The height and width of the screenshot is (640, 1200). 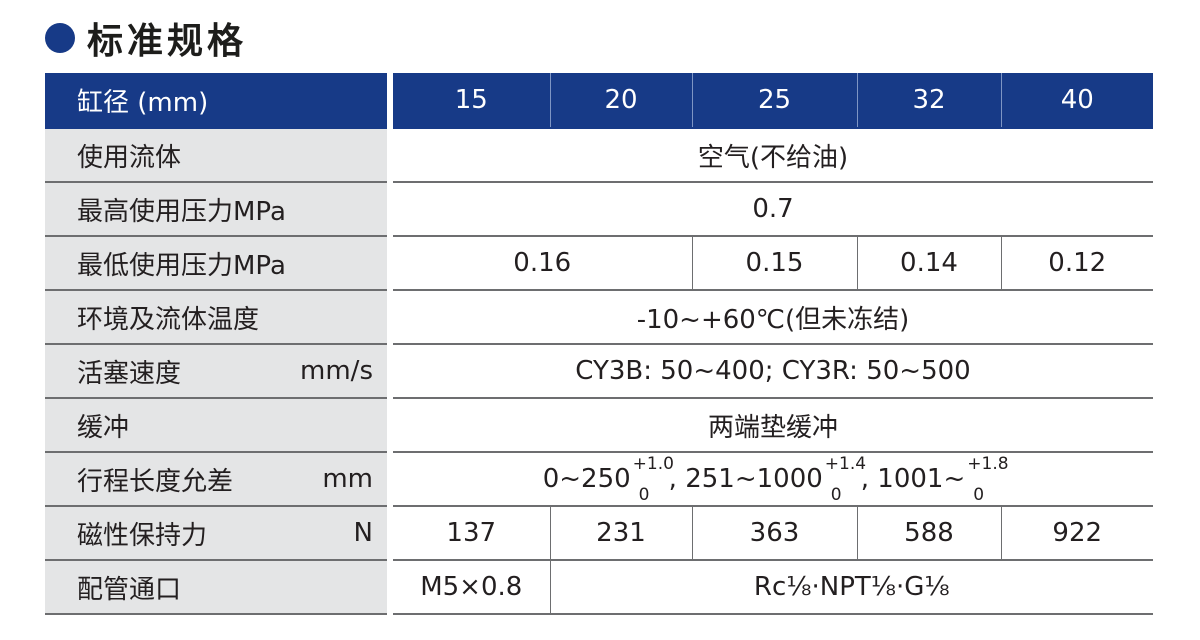 I want to click on row-label-max-pressure: 最高使用压力MPa, so click(x=219, y=209).